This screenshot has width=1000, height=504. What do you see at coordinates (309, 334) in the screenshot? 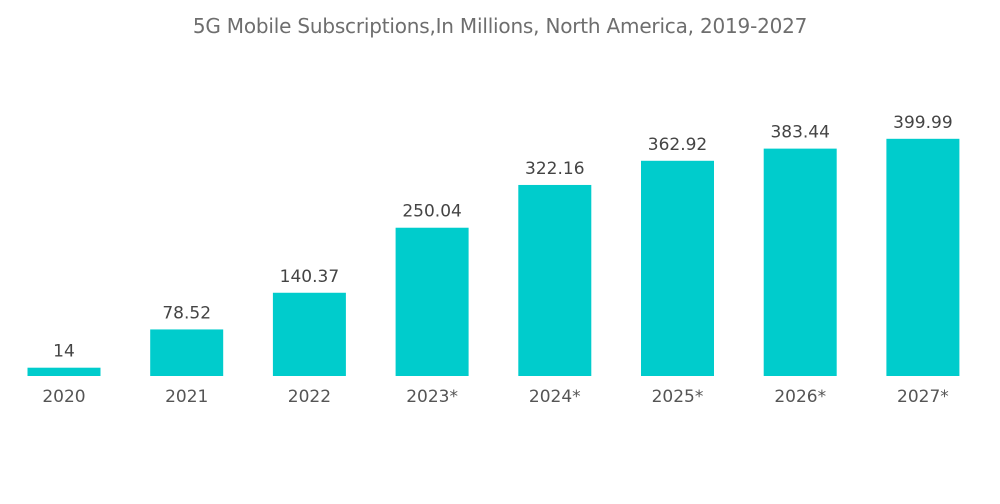
I see `bar-2022` at bounding box center [309, 334].